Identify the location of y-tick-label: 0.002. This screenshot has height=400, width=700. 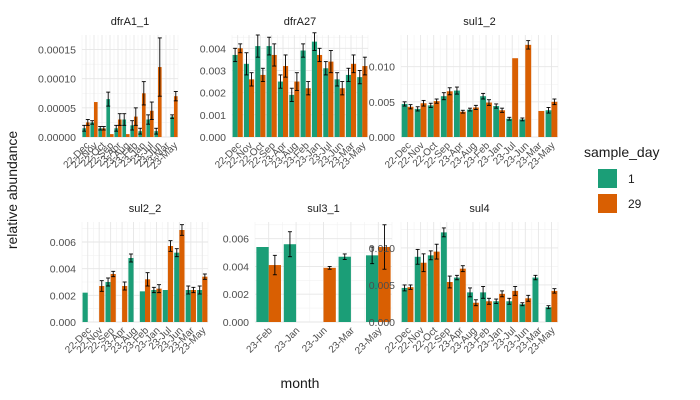
(213, 94).